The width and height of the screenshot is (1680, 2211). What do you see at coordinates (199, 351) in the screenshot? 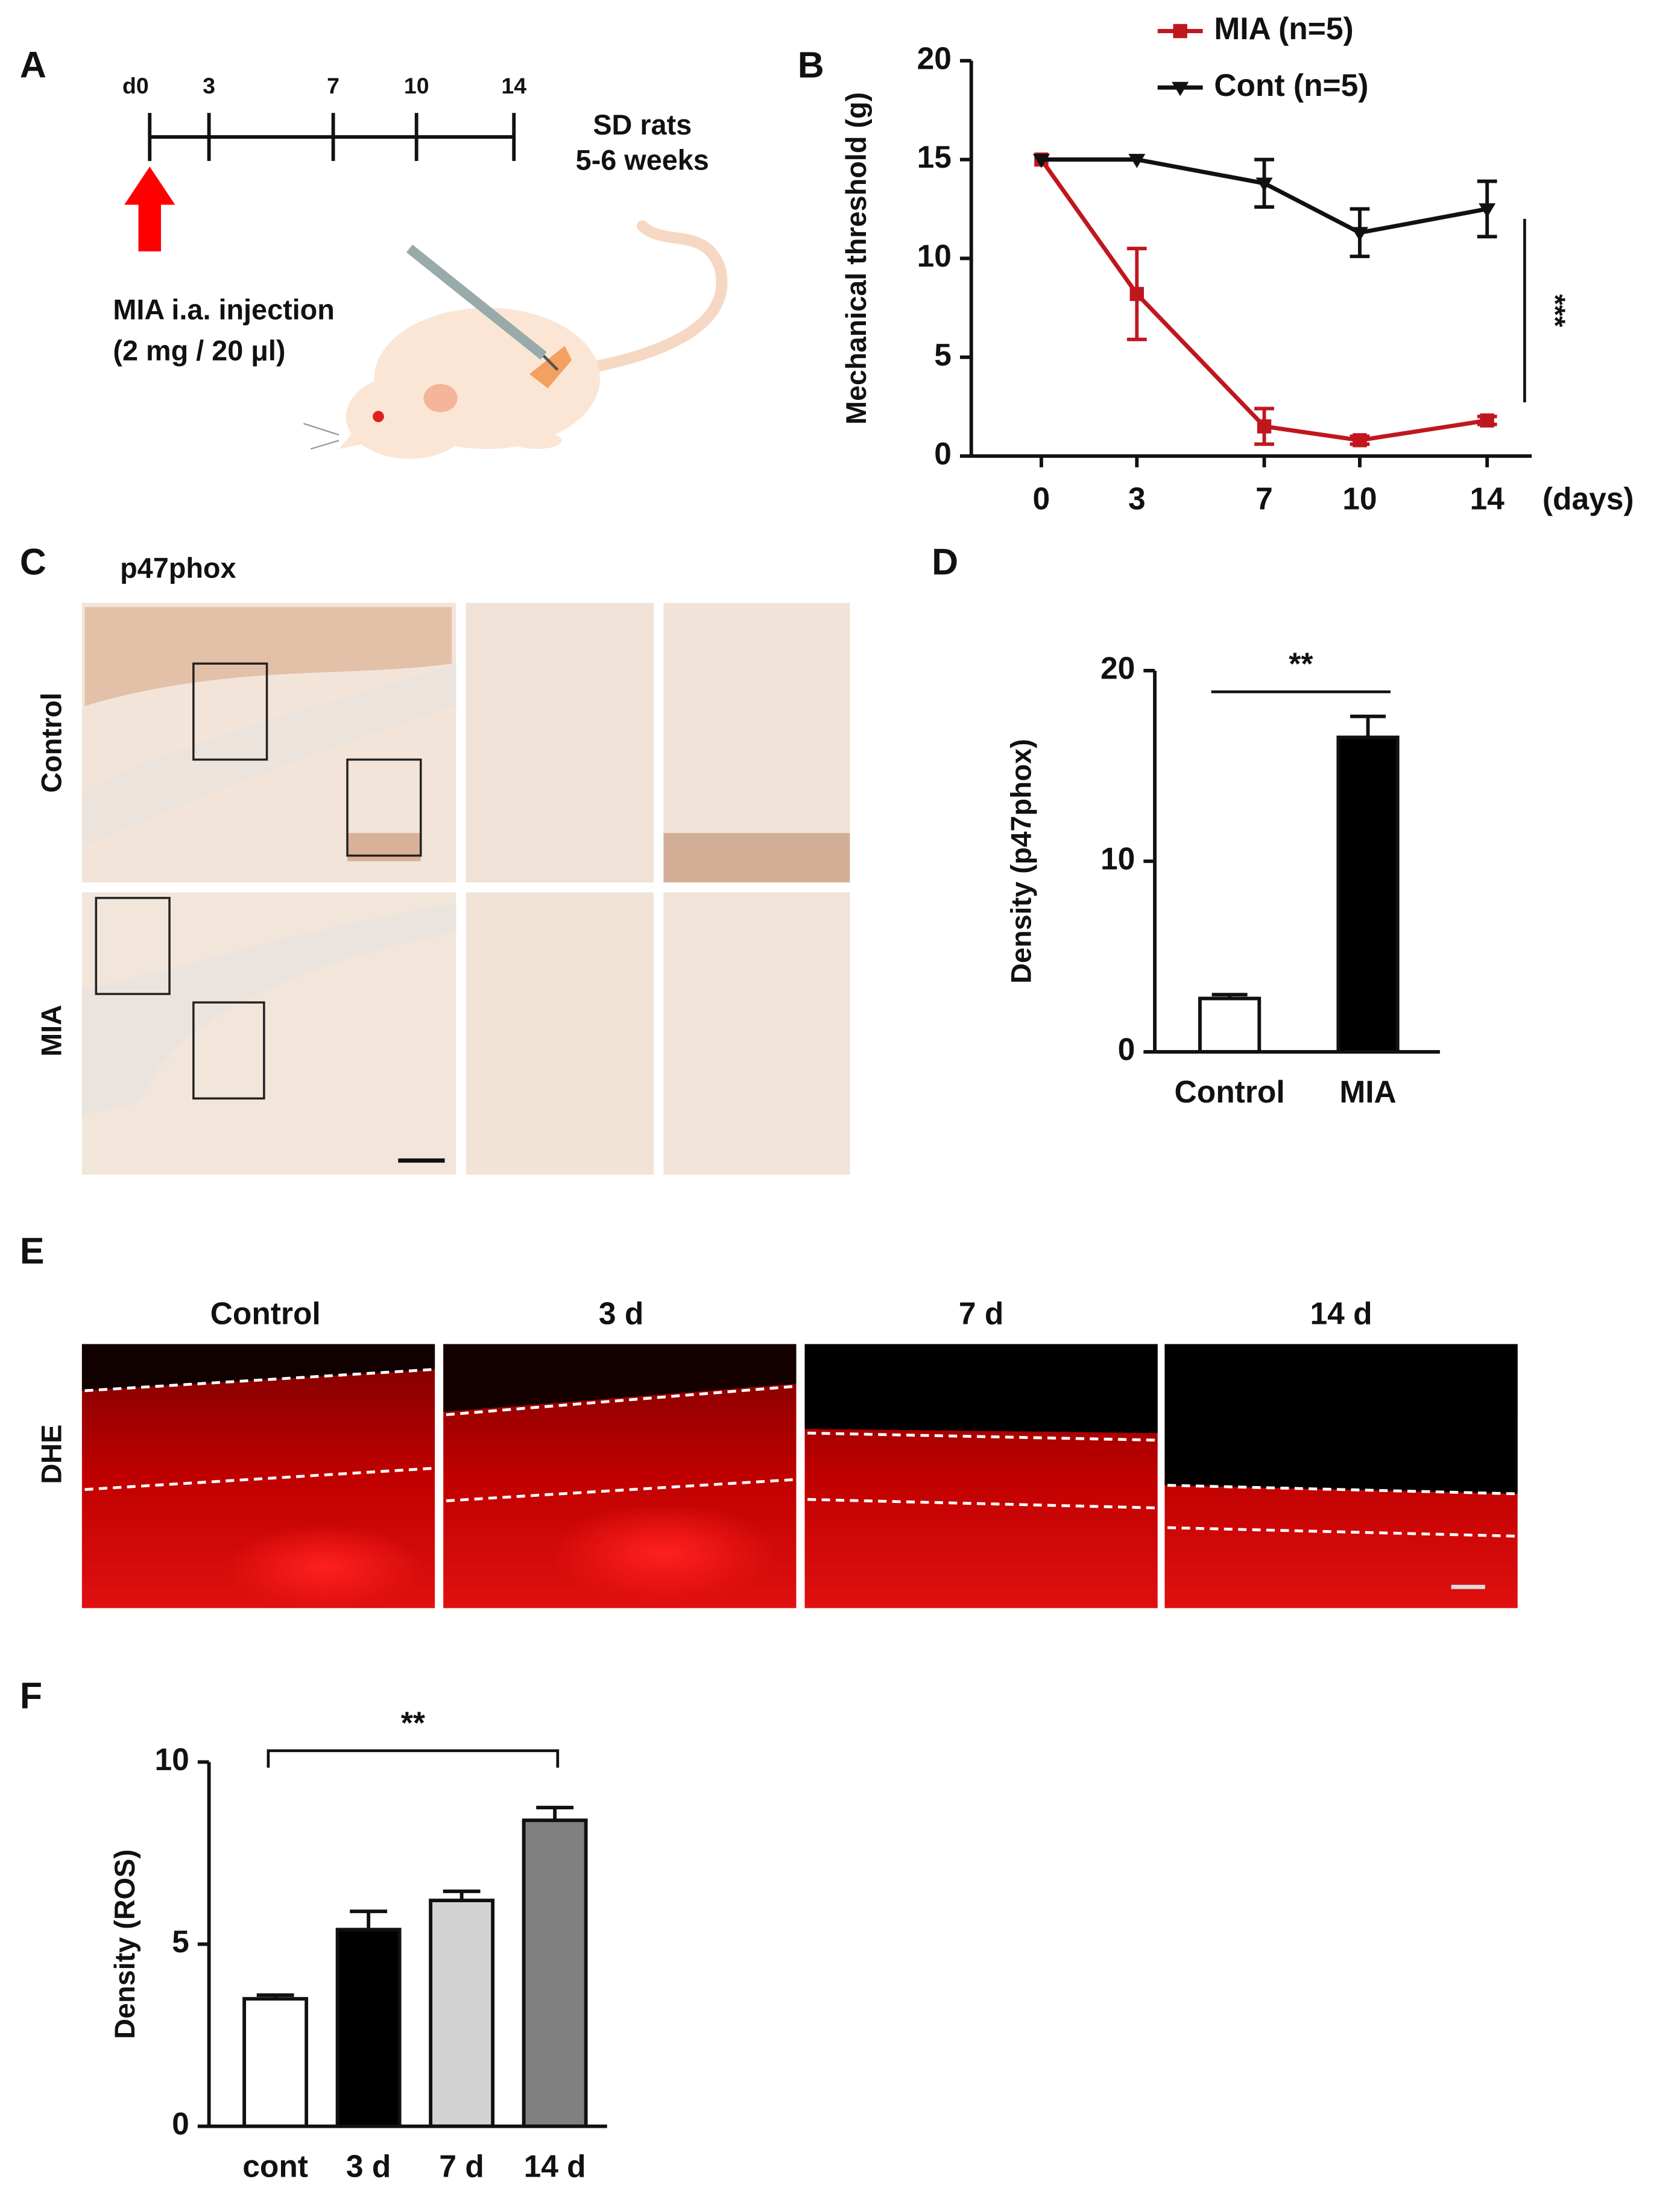
I see `injection-label: (2 mg / 20 μl)` at bounding box center [199, 351].